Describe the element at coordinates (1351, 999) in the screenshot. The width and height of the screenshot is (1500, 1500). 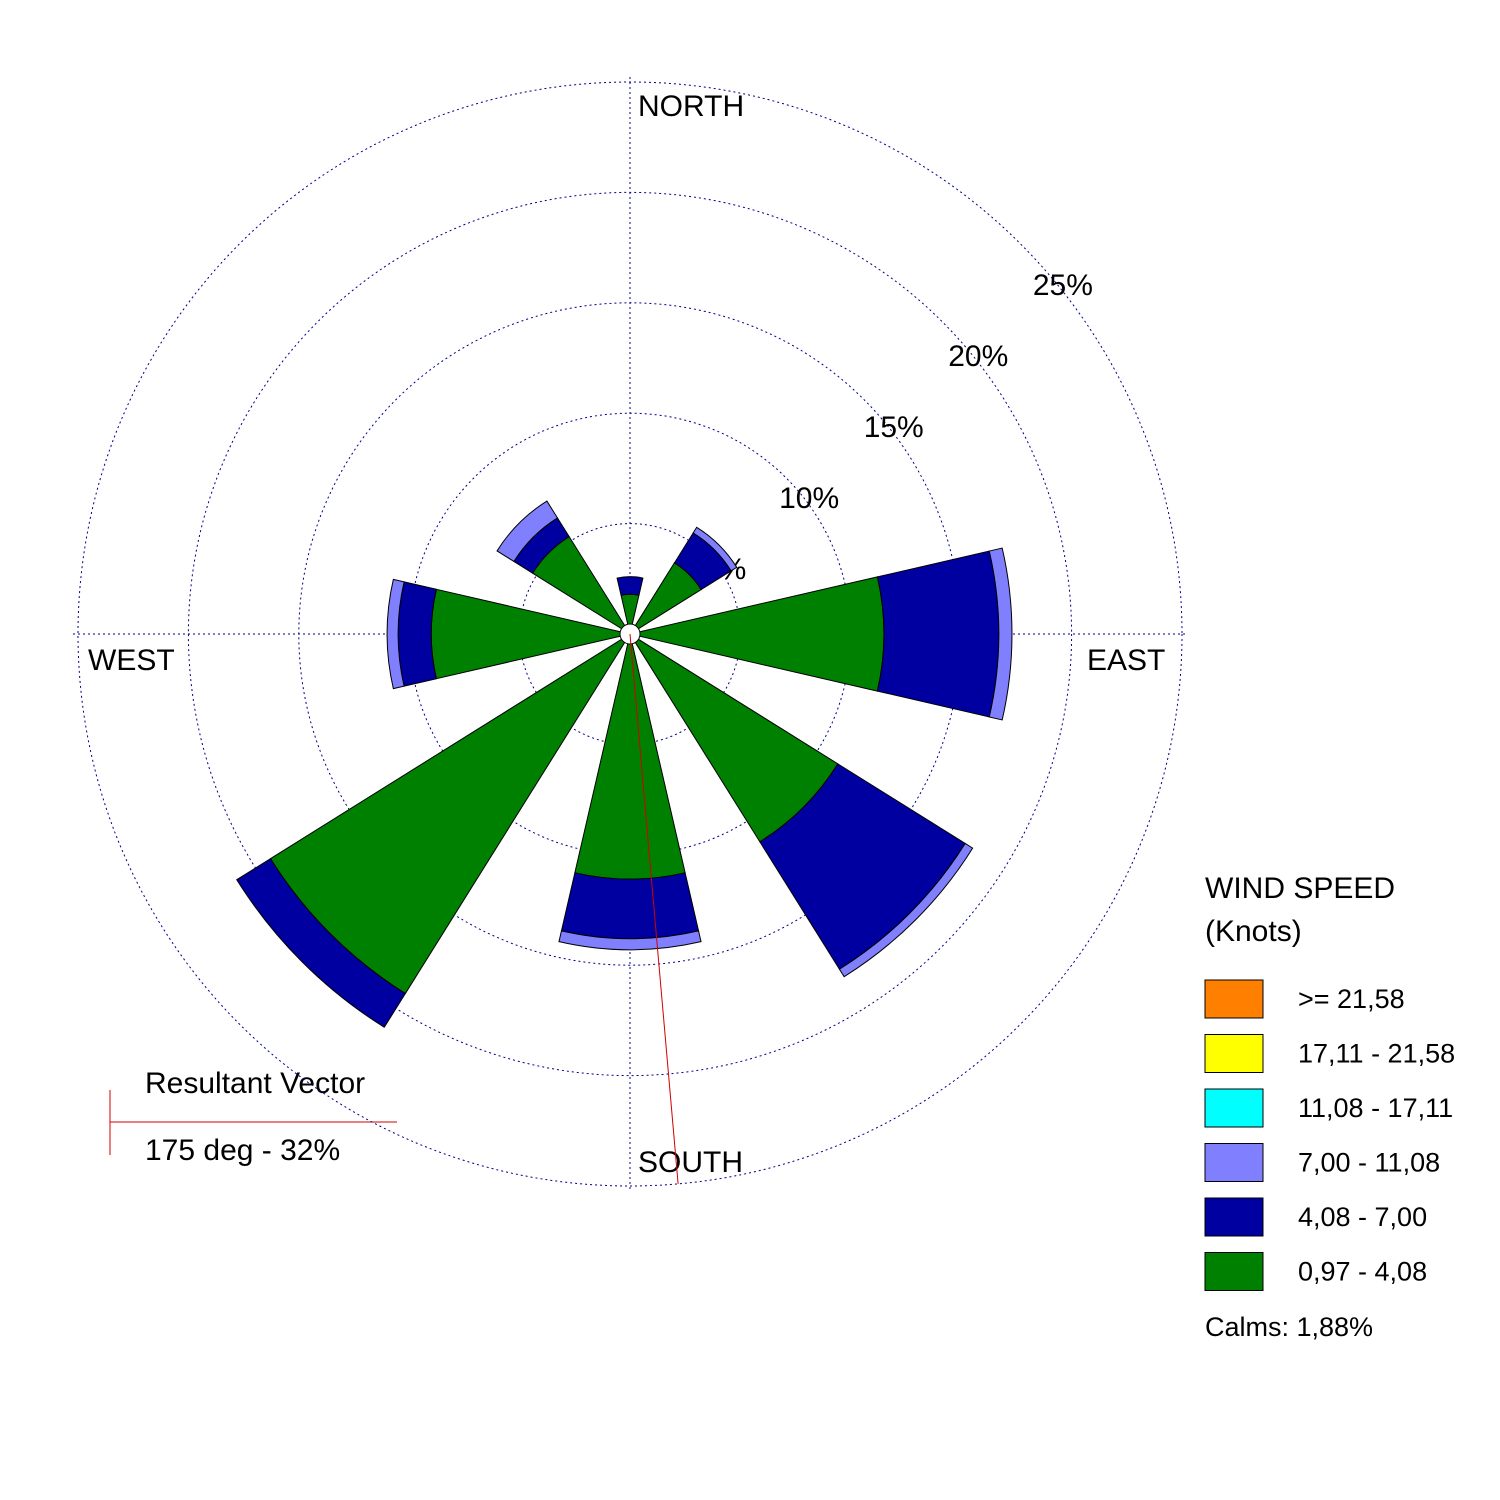
I see `legend-label: >= 21,58` at that location.